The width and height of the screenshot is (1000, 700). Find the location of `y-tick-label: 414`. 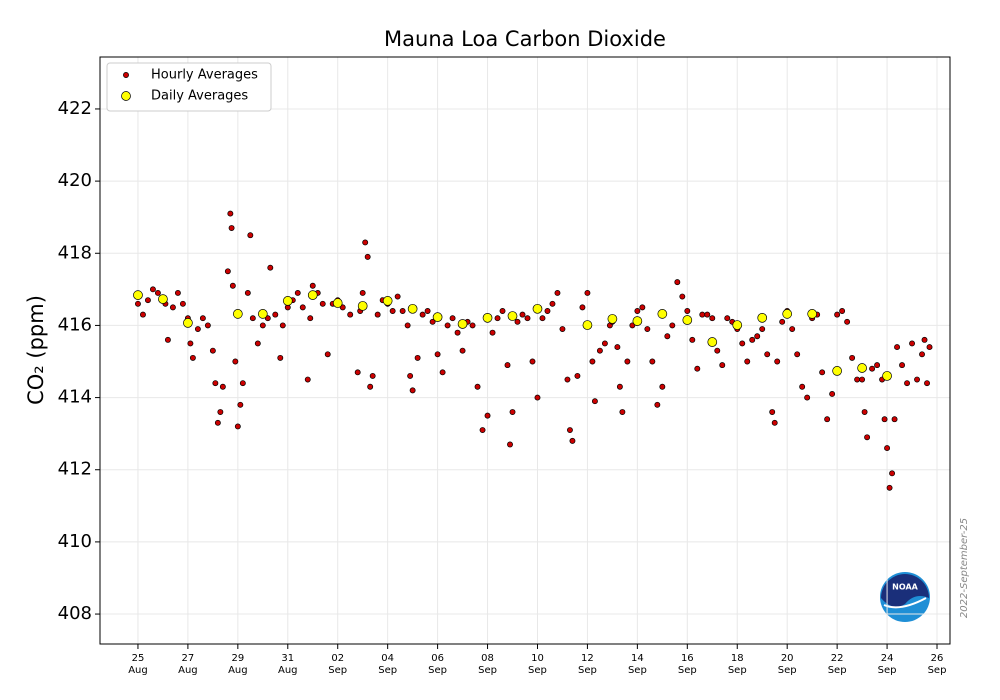

y-tick-label: 414 is located at coordinates (75, 397).